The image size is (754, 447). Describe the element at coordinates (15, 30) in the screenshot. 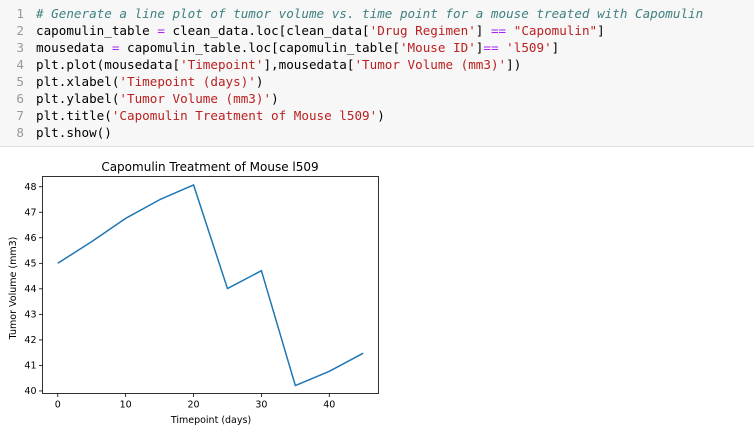

I see `line-number: 2` at that location.